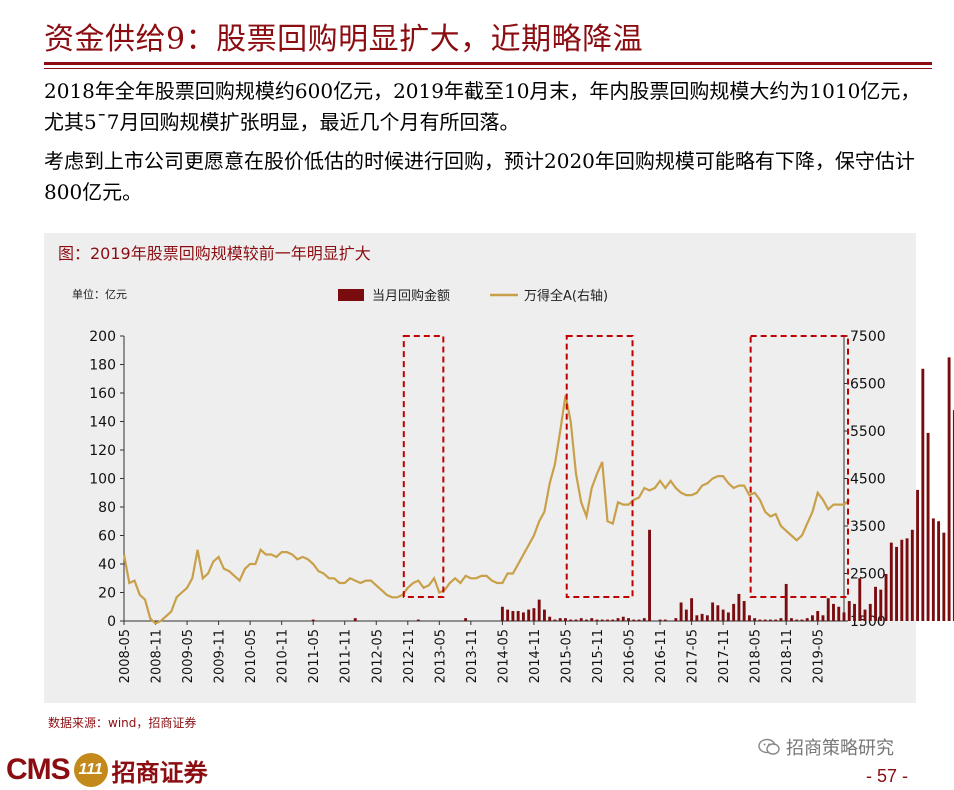 This screenshot has width=954, height=790. I want to click on logo-cms-text: CMS, so click(38, 769).